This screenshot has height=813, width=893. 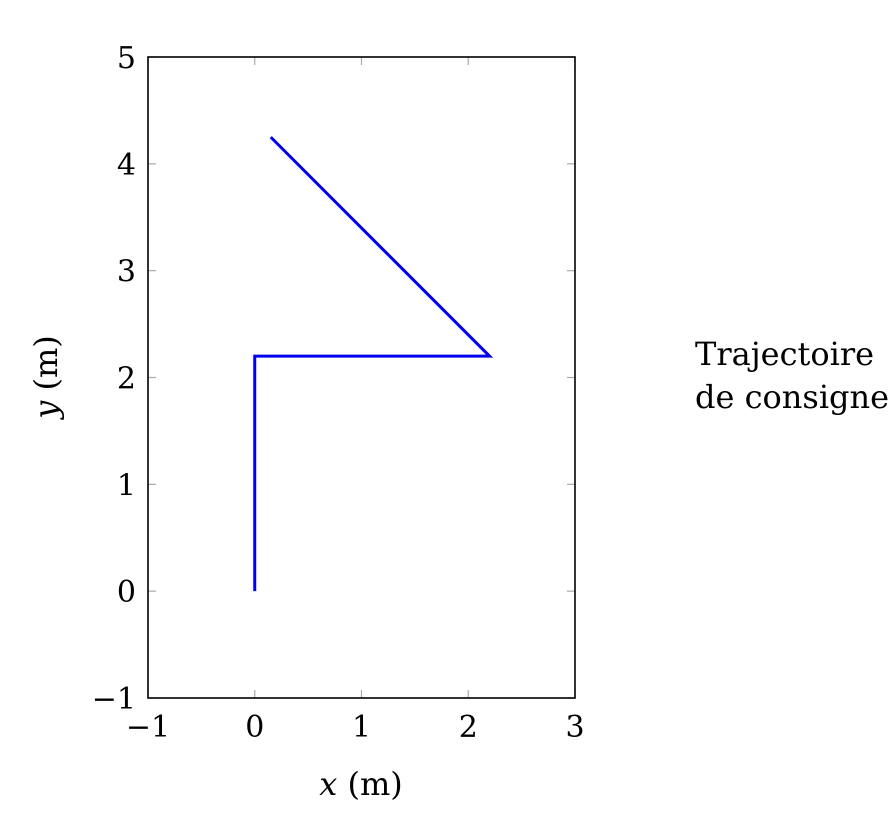 What do you see at coordinates (126, 58) in the screenshot?
I see `y-tick-label: 5` at bounding box center [126, 58].